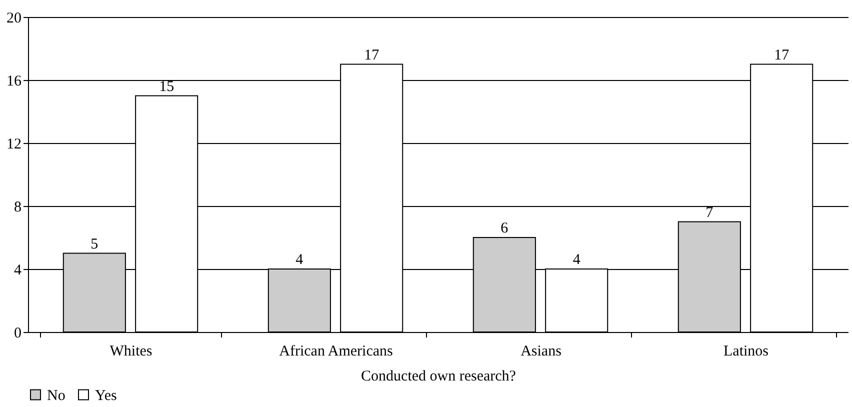  I want to click on legend-label: Yes, so click(106, 396).